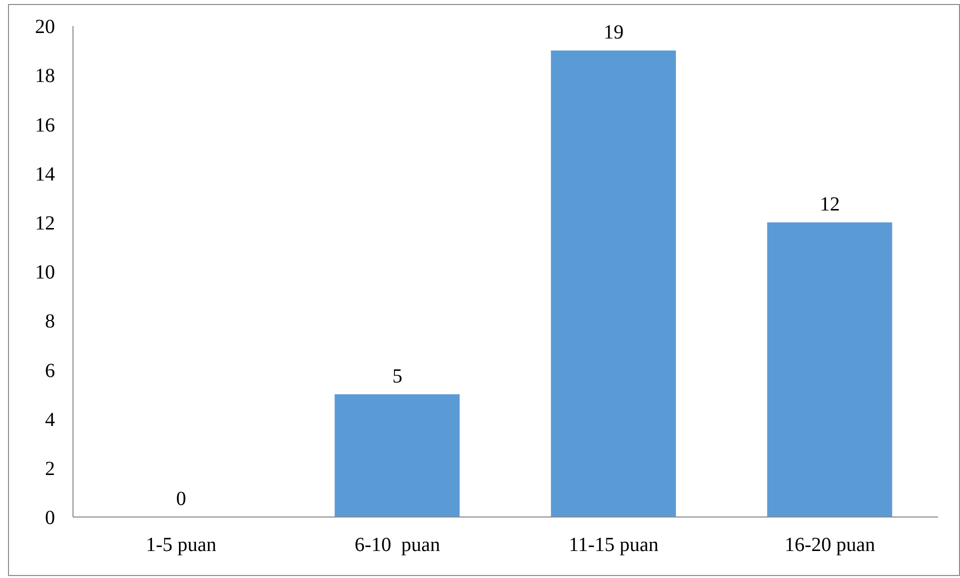 The image size is (960, 578). Describe the element at coordinates (613, 545) in the screenshot. I see `x-tick-label: 11-15 puan` at that location.